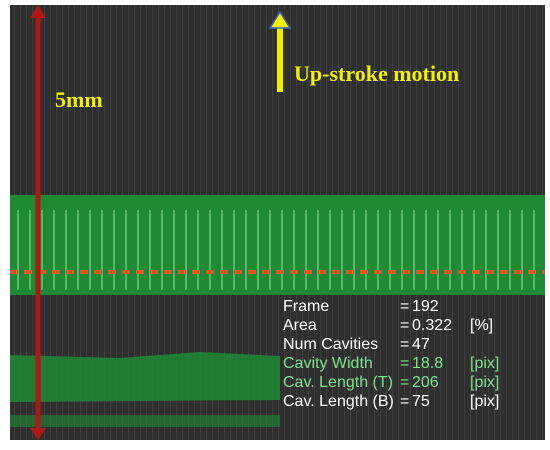 Image resolution: width=550 pixels, height=450 pixels. Describe the element at coordinates (425, 306) in the screenshot. I see `readout-value: 192` at that location.